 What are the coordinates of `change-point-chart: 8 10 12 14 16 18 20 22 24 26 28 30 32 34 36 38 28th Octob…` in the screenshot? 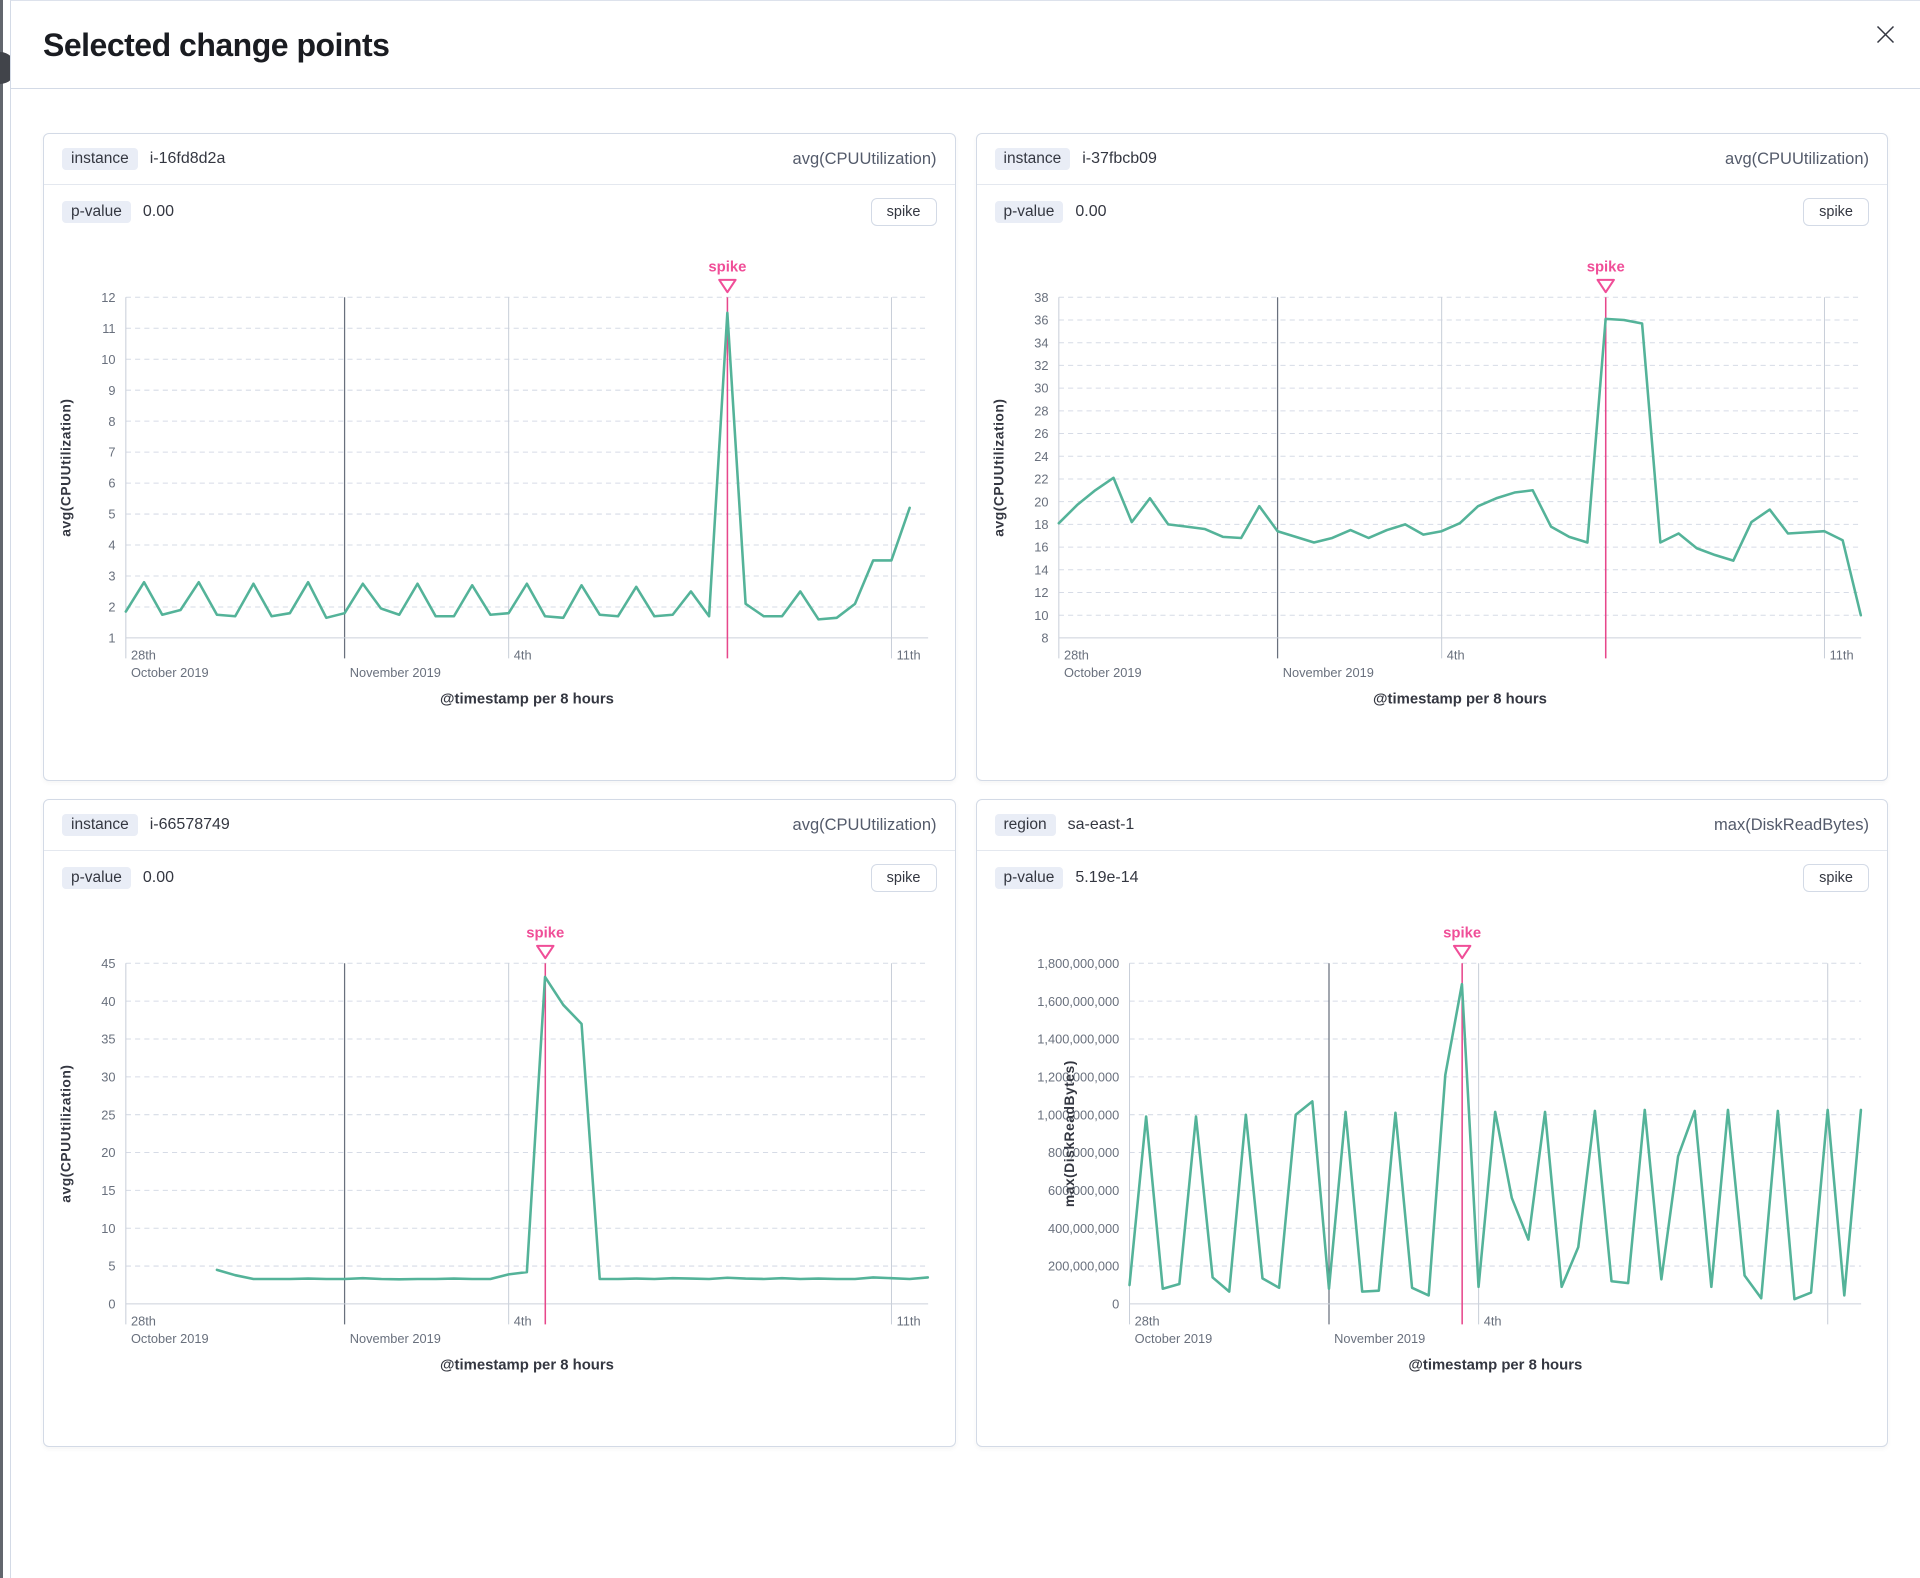 It's located at (1426, 484).